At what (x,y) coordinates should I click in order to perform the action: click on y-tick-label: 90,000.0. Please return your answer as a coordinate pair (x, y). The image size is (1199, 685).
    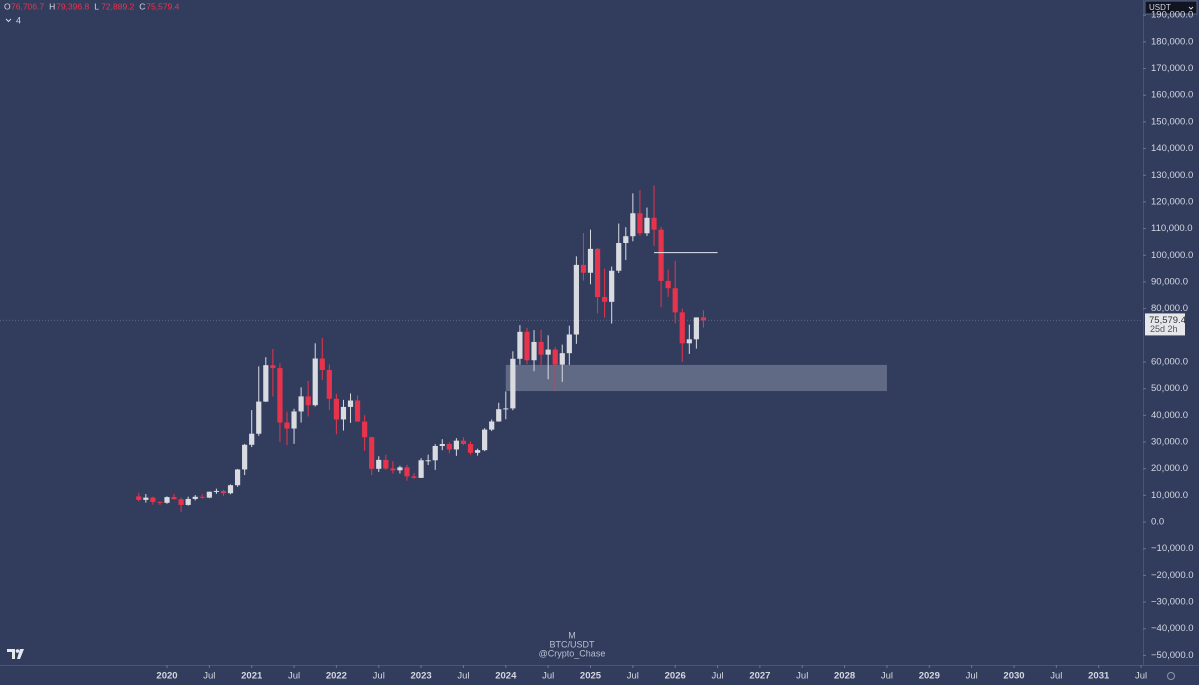
    Looking at the image, I should click on (1169, 281).